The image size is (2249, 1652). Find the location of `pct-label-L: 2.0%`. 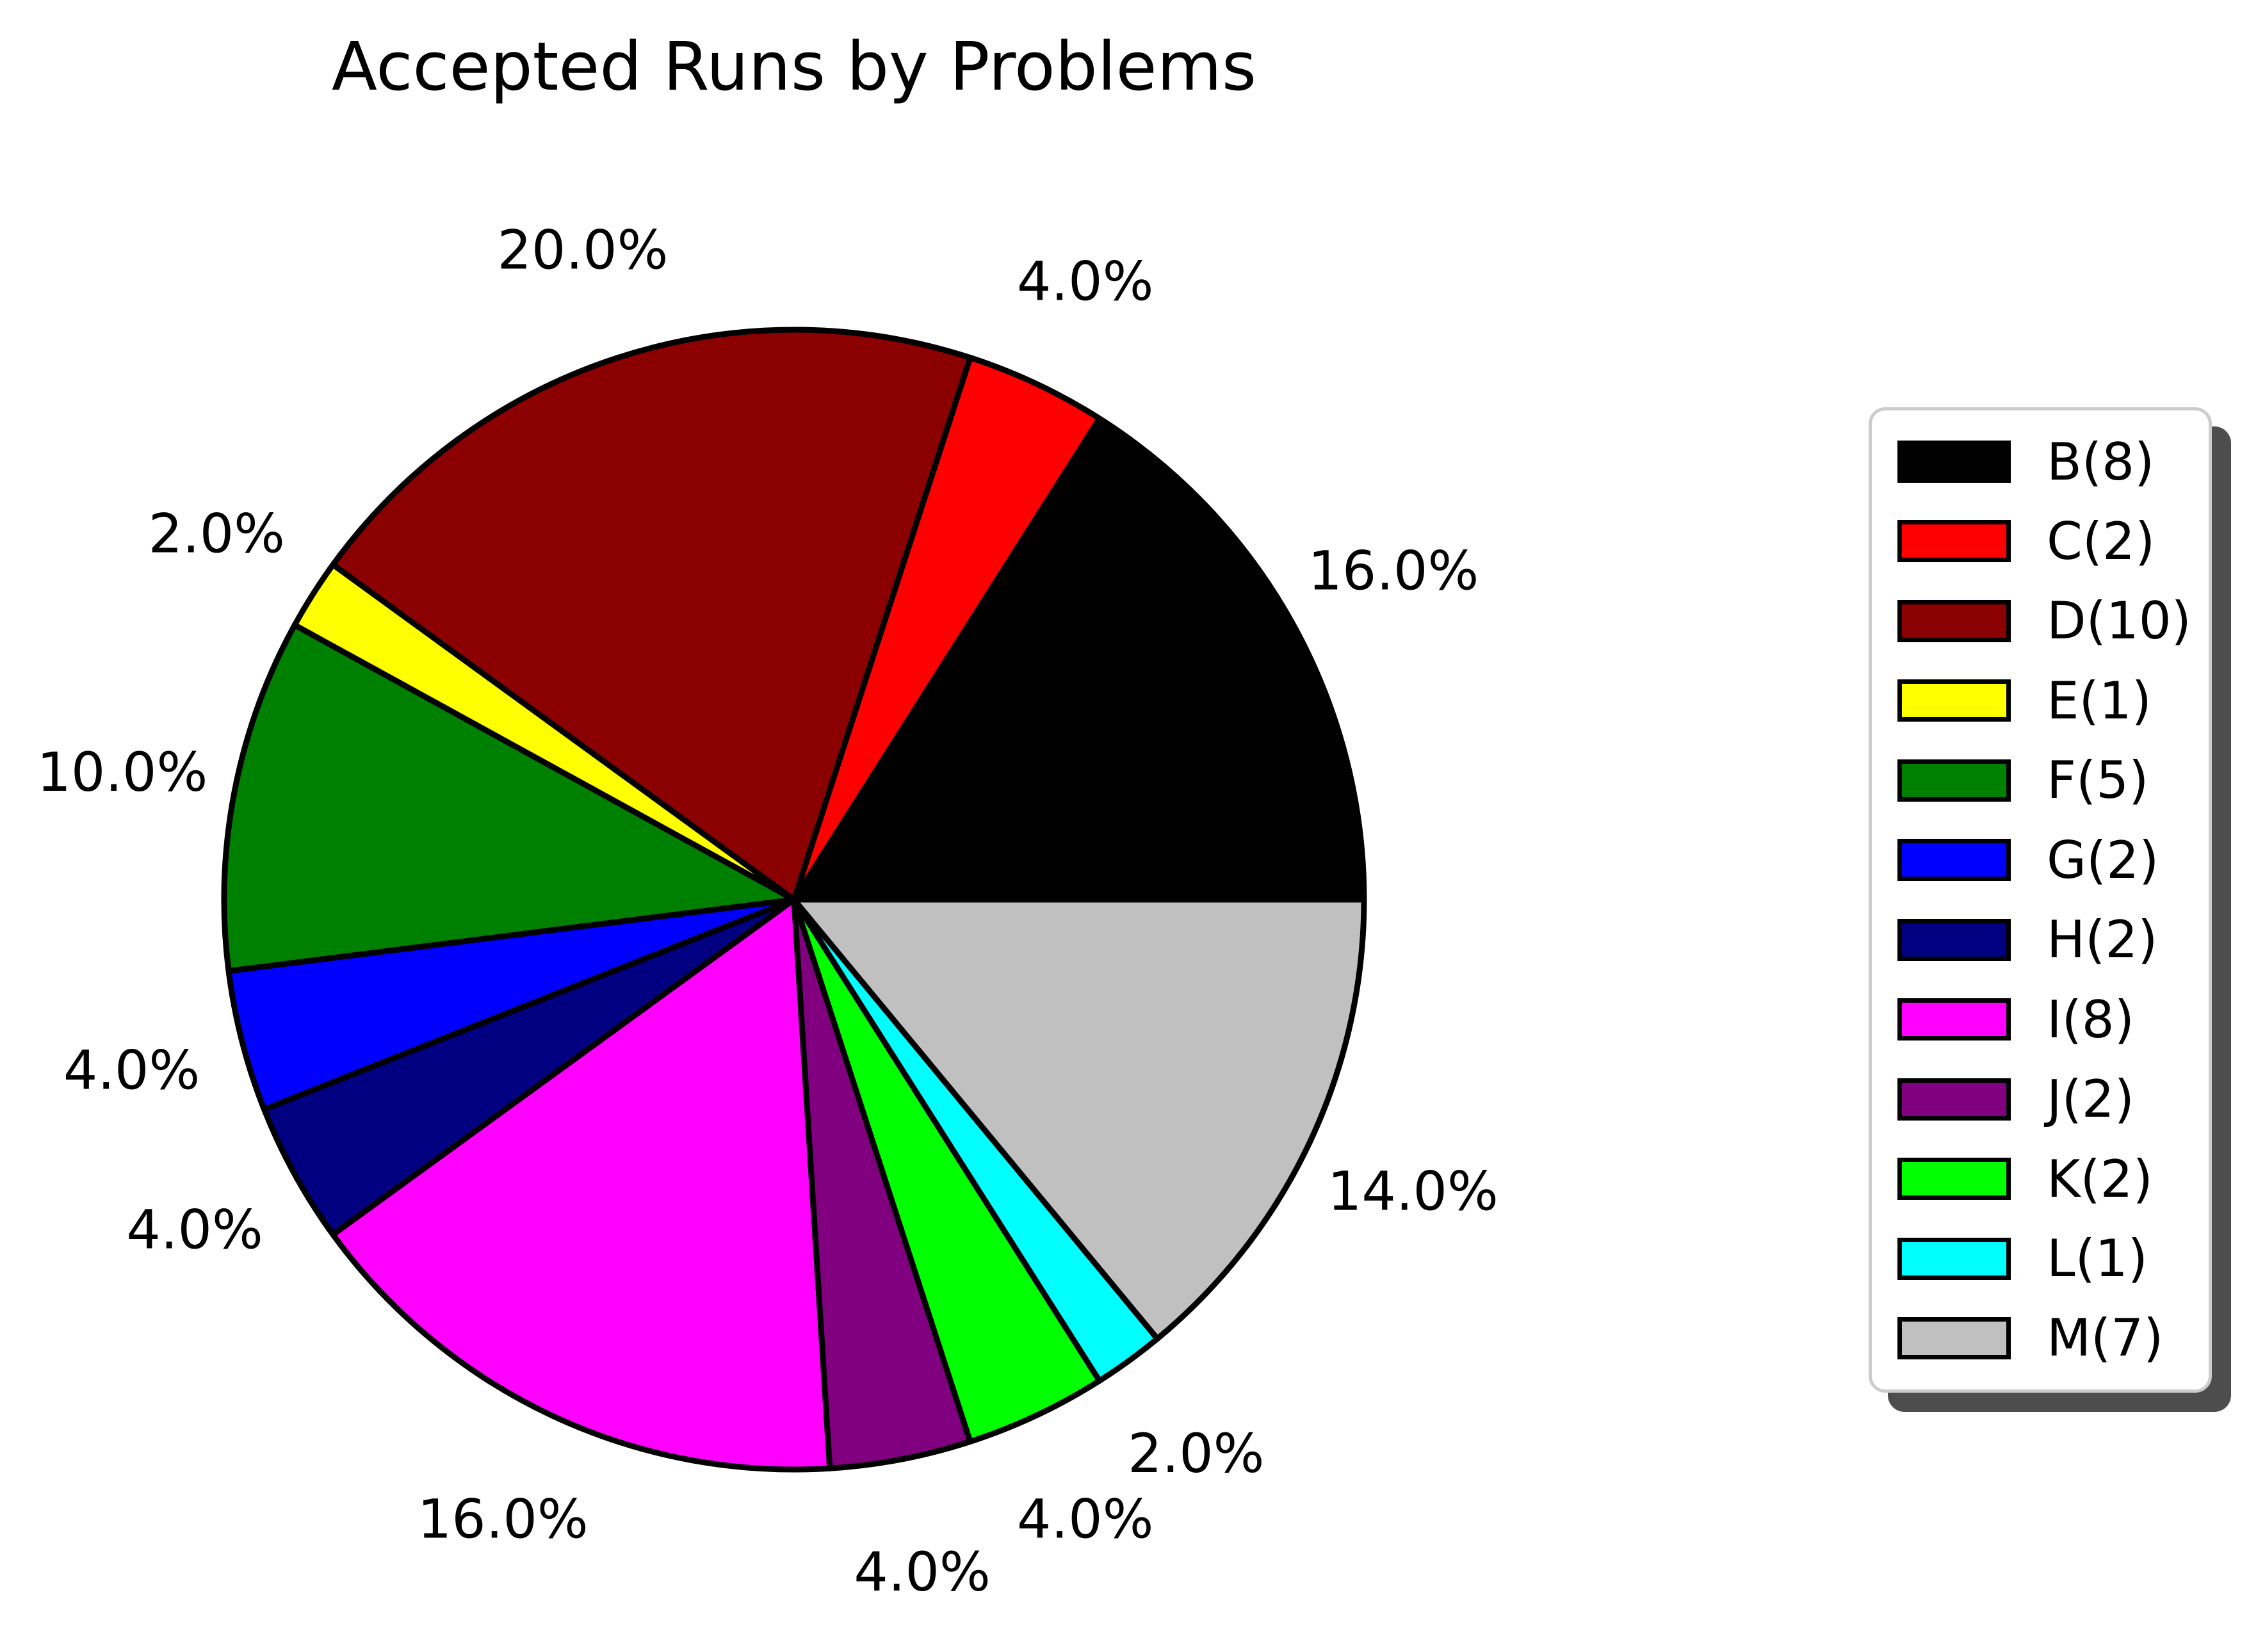

pct-label-L: 2.0% is located at coordinates (1196, 1454).